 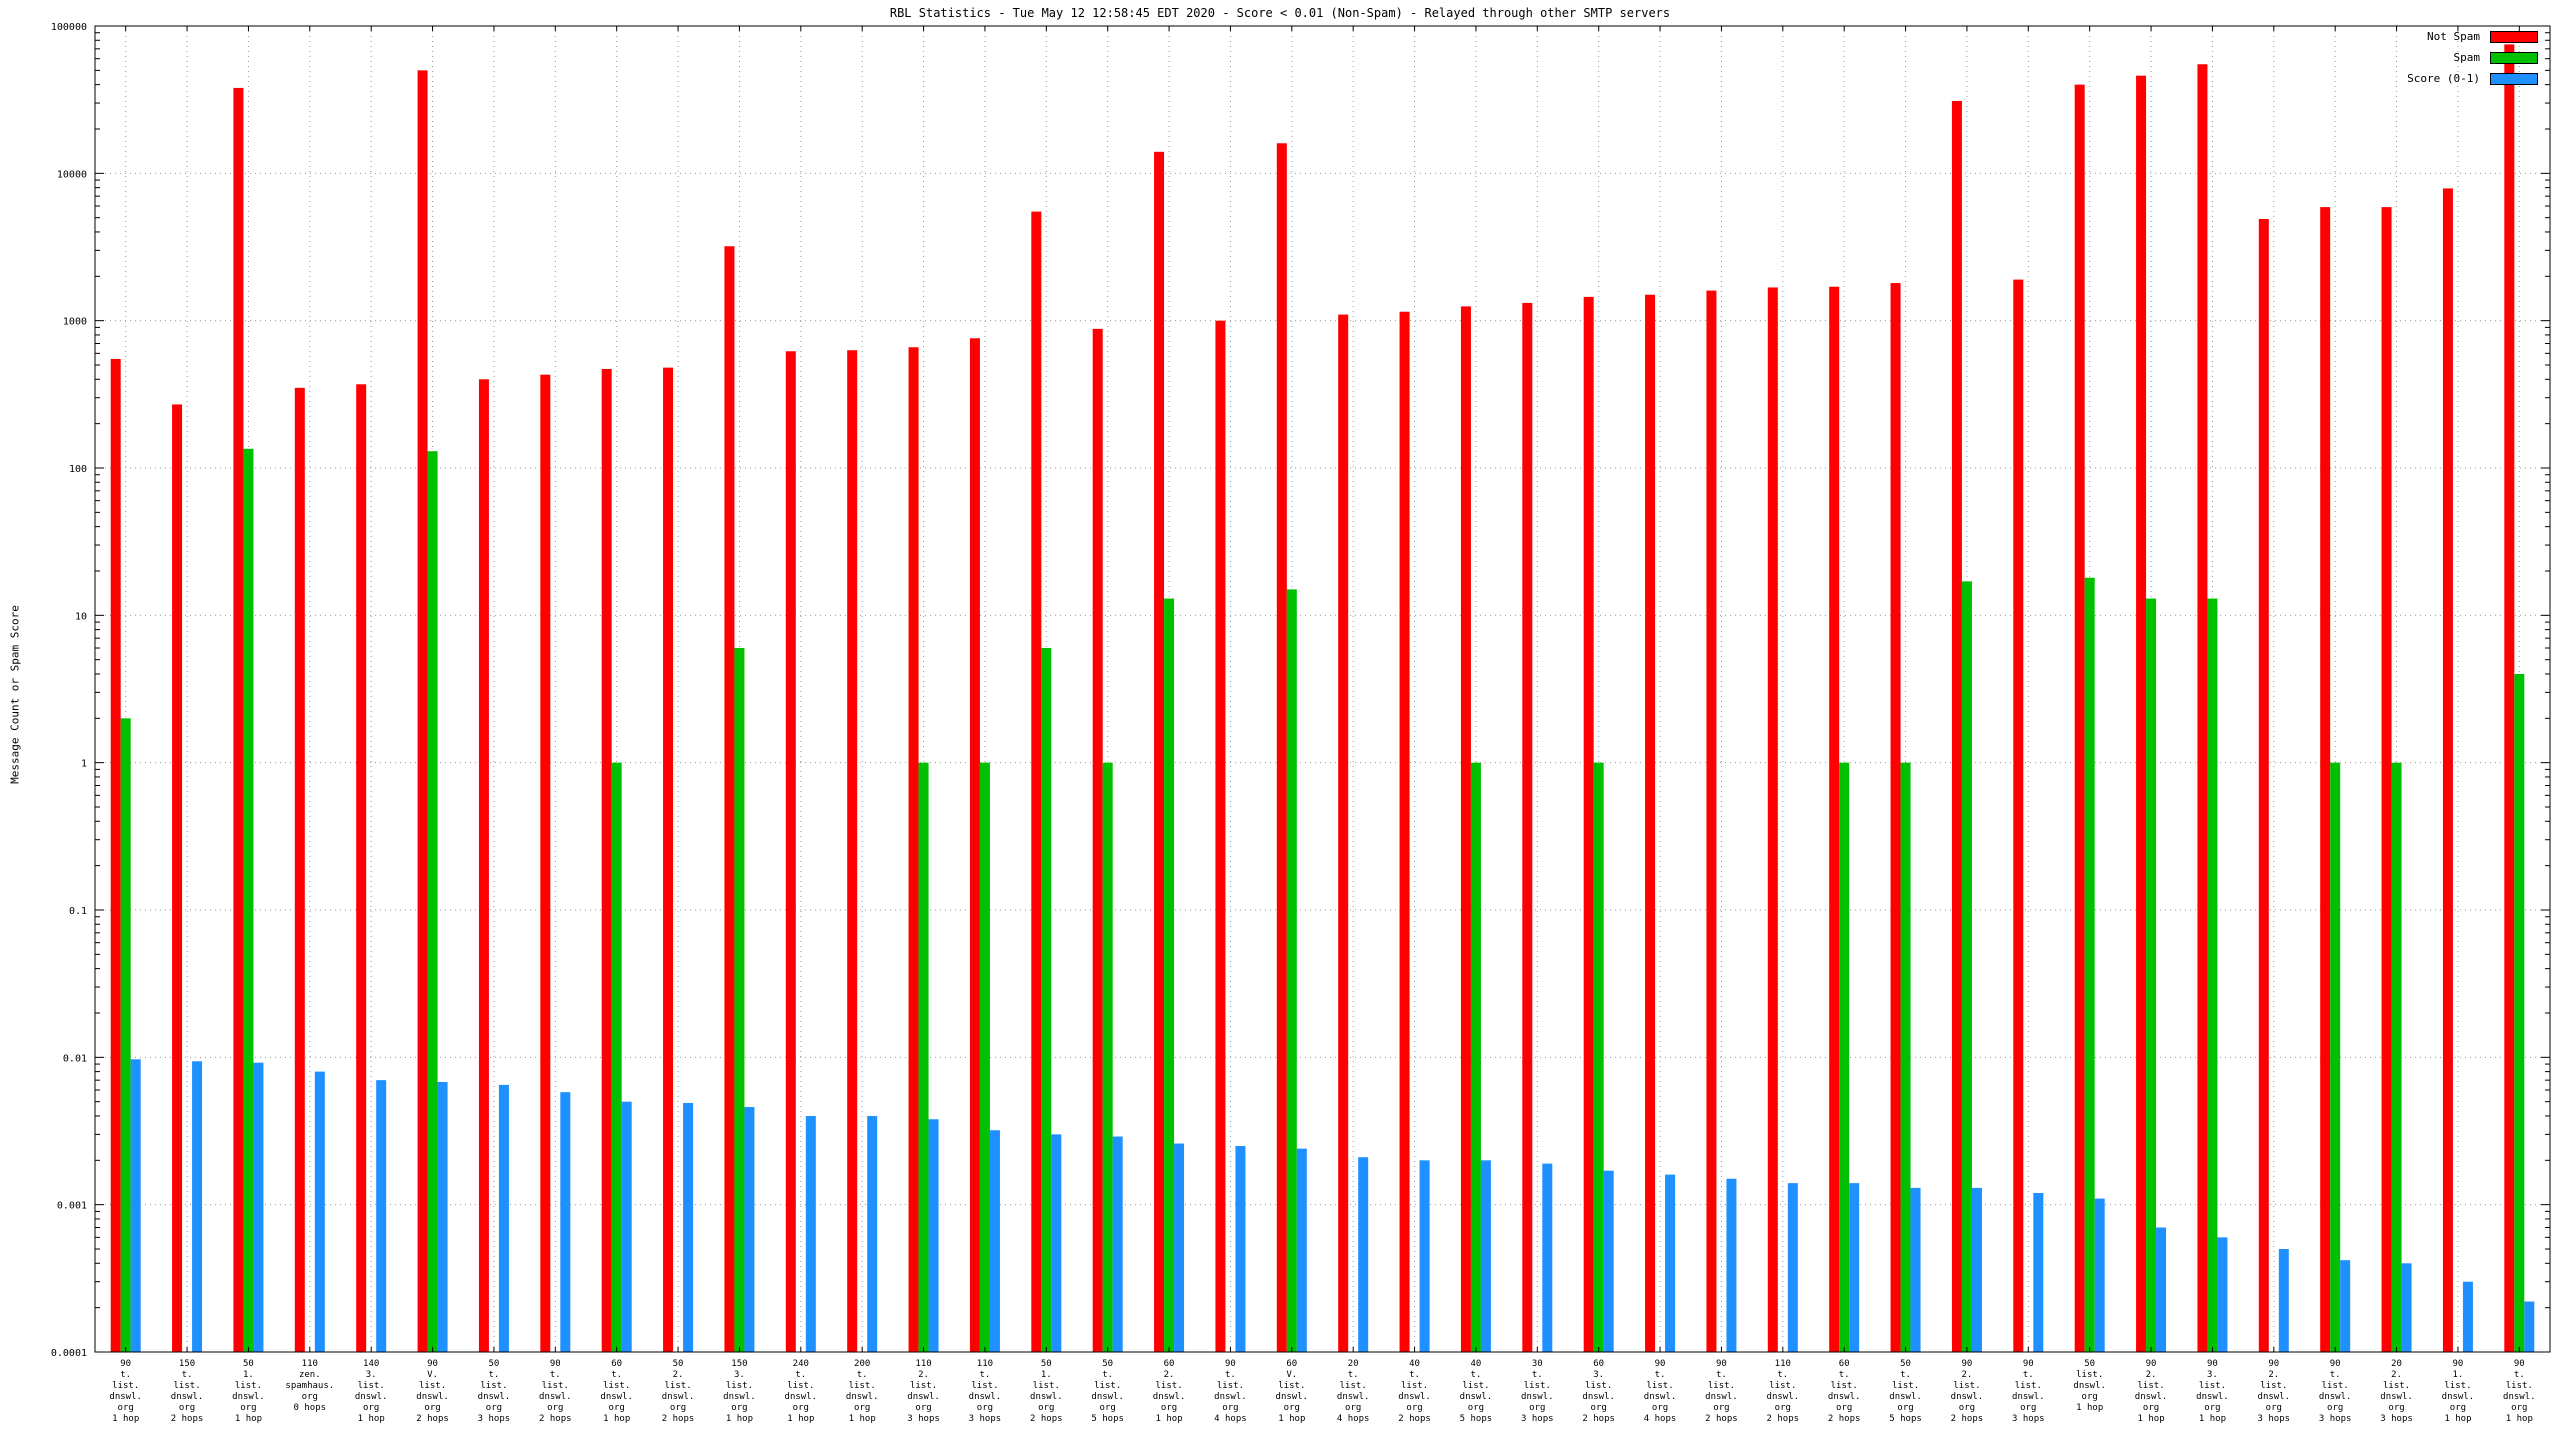 What do you see at coordinates (319, 1211) in the screenshot?
I see `bar-score-0-1--3` at bounding box center [319, 1211].